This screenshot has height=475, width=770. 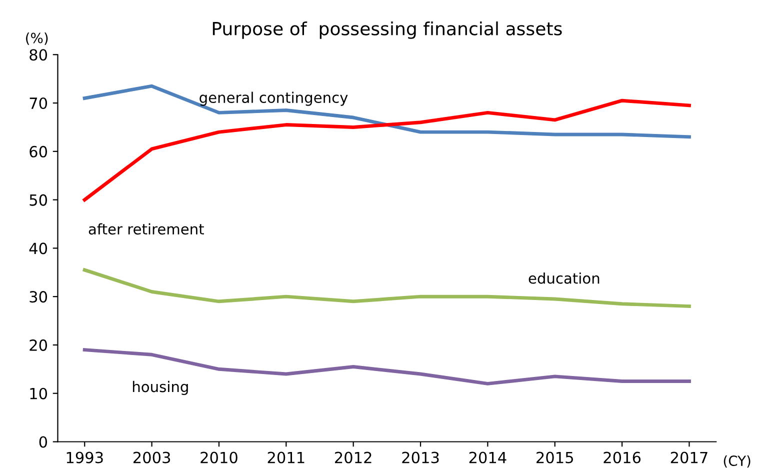 What do you see at coordinates (622, 458) in the screenshot?
I see `x-tick-label: 2016` at bounding box center [622, 458].